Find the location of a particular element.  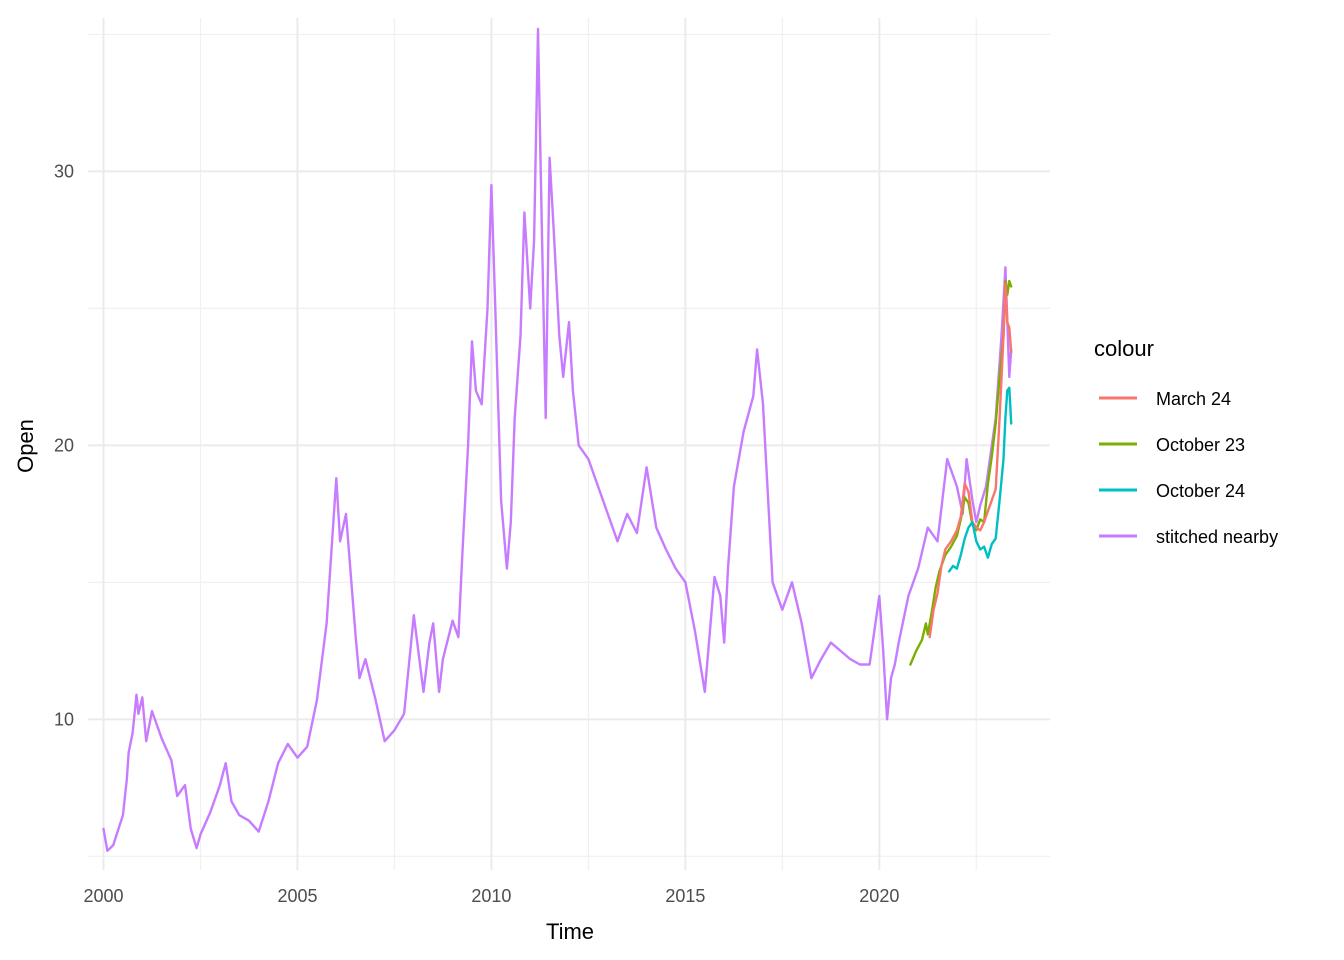

x-axis-title: Time is located at coordinates (570, 931).